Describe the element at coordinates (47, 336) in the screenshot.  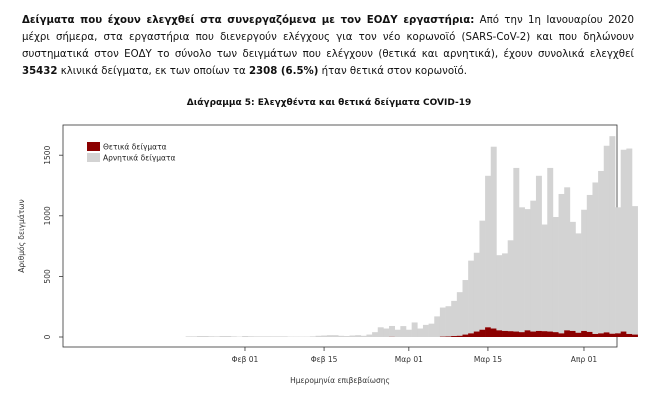
I see `y-tick-label: 0` at that location.